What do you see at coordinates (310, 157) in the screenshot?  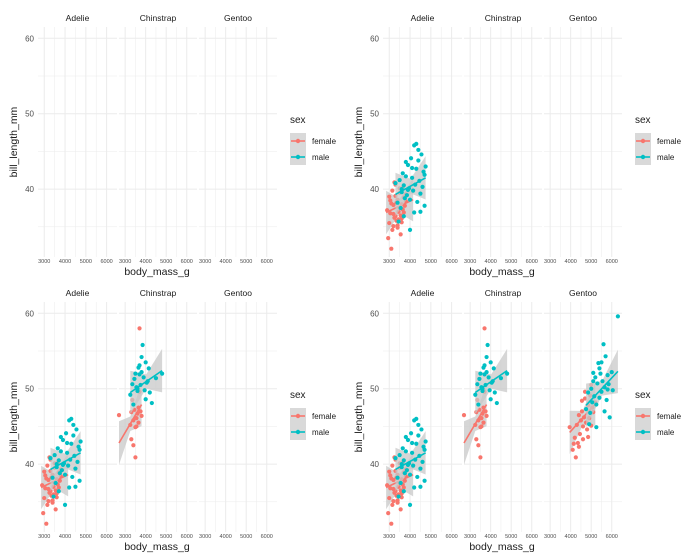 I see `legend-item-male: male` at bounding box center [310, 157].